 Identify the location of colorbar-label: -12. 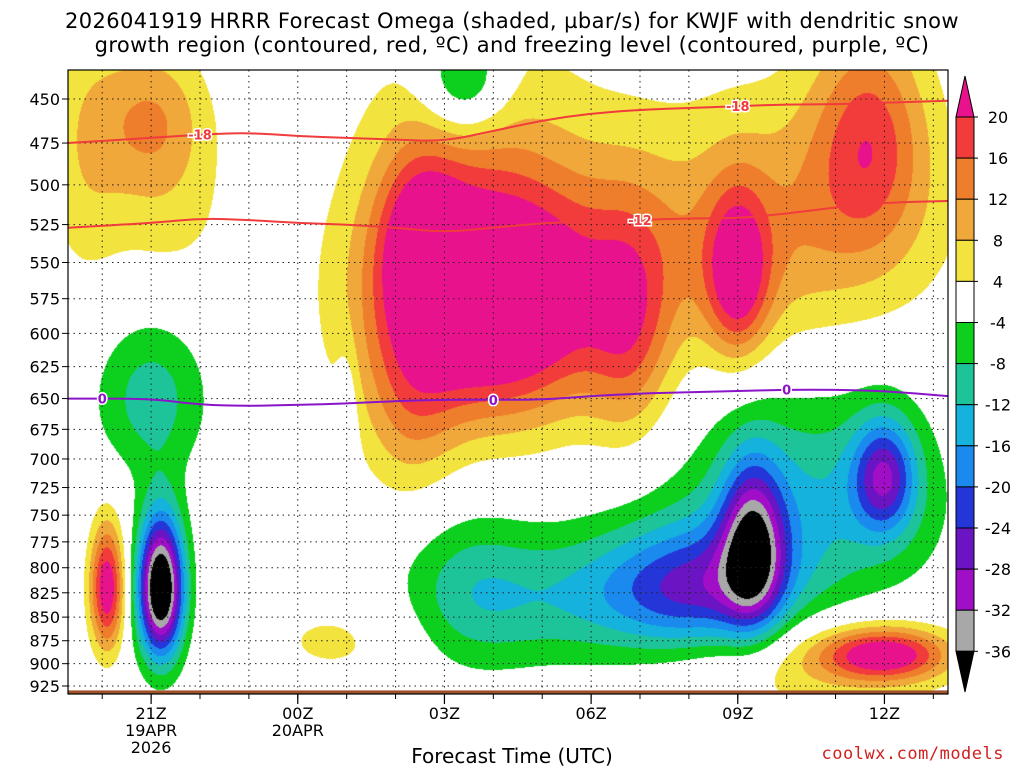
(998, 405).